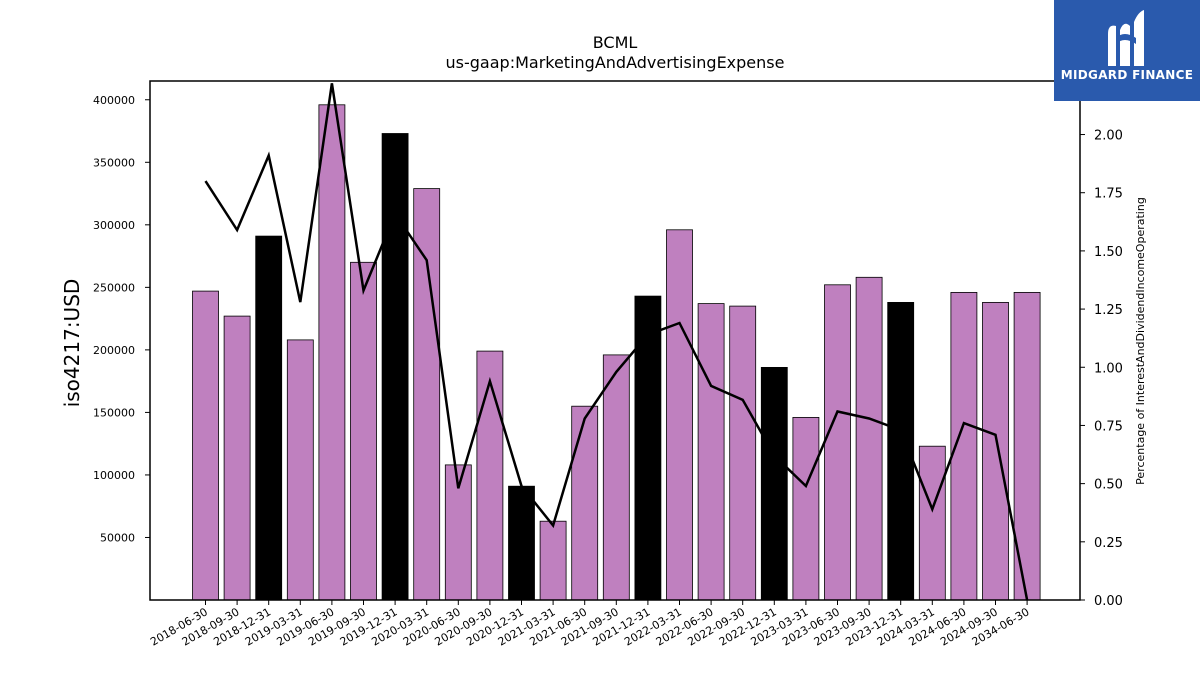 Image resolution: width=1200 pixels, height=675 pixels. What do you see at coordinates (1108, 194) in the screenshot?
I see `y-right-tick-label: 1.75` at bounding box center [1108, 194].